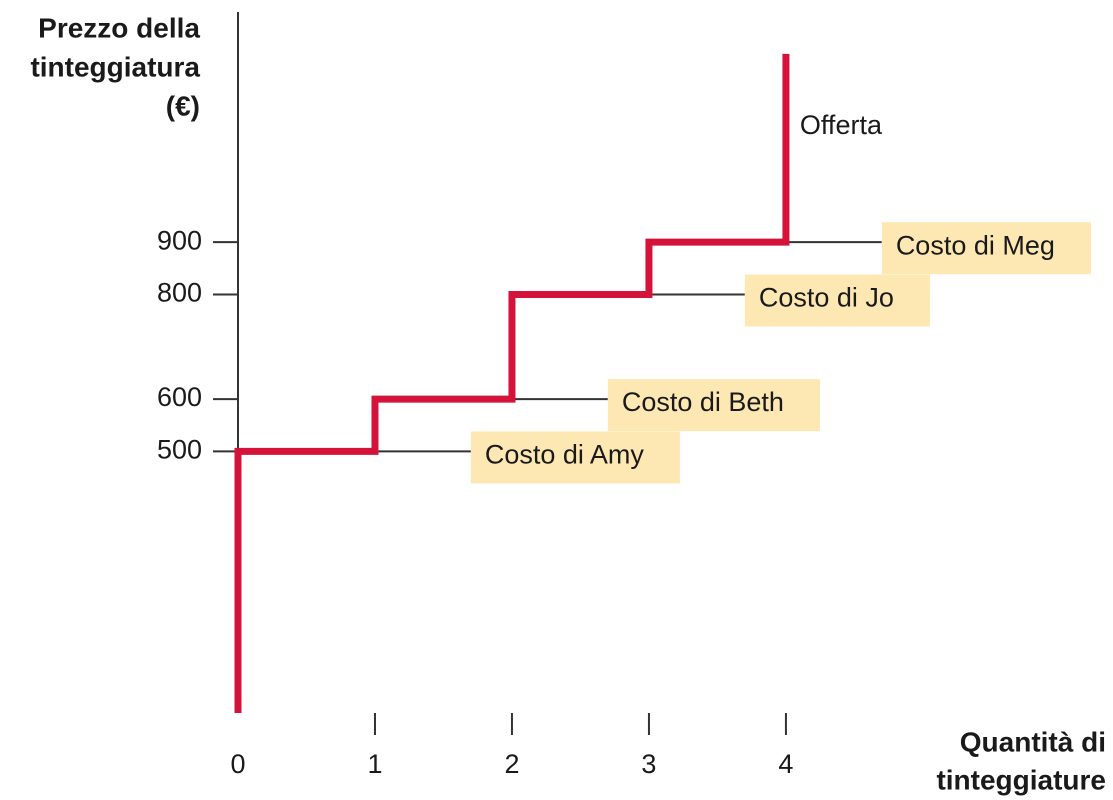 The width and height of the screenshot is (1113, 800). I want to click on y-tick-label: 600, so click(179, 397).